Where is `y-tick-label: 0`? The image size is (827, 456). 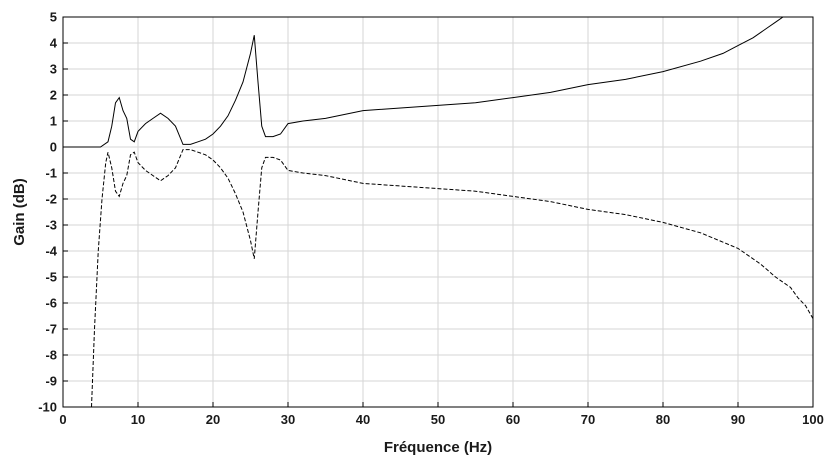 y-tick-label: 0 is located at coordinates (53, 147).